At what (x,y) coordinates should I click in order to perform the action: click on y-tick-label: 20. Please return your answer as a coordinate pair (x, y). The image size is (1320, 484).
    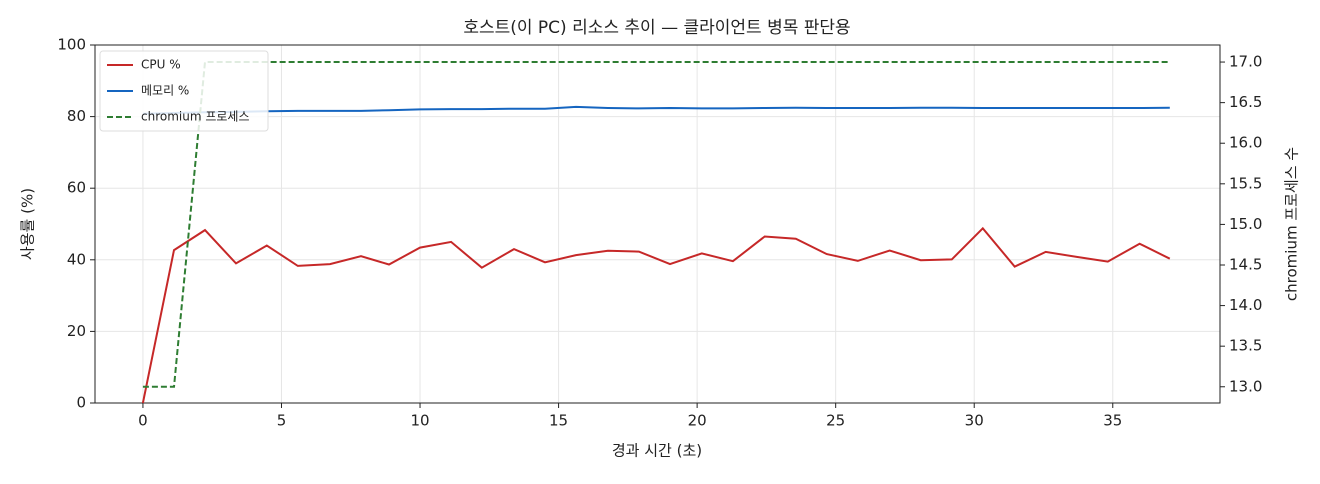
    Looking at the image, I should click on (76, 331).